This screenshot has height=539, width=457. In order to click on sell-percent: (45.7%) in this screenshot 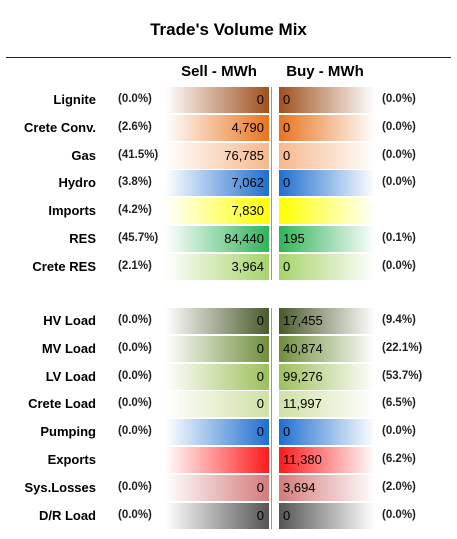, I will do `click(138, 238)`.